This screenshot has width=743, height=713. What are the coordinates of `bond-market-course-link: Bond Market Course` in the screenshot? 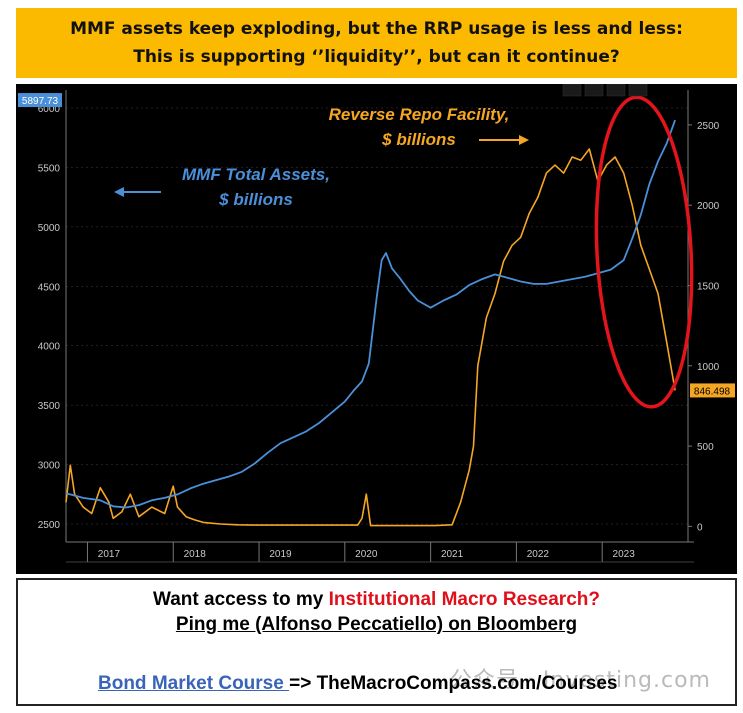 It's located at (194, 683).